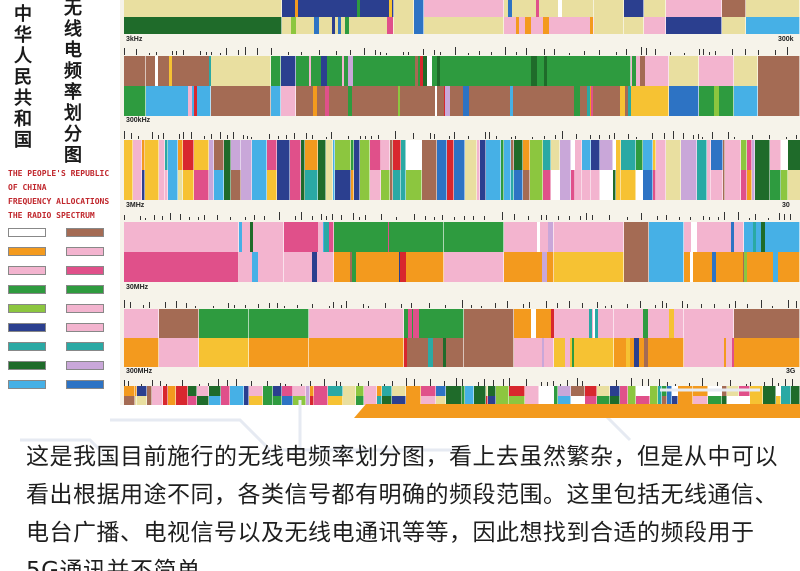 The width and height of the screenshot is (800, 571). Describe the element at coordinates (135, 205) in the screenshot. I see `band3-start-label: 3MHz` at that location.